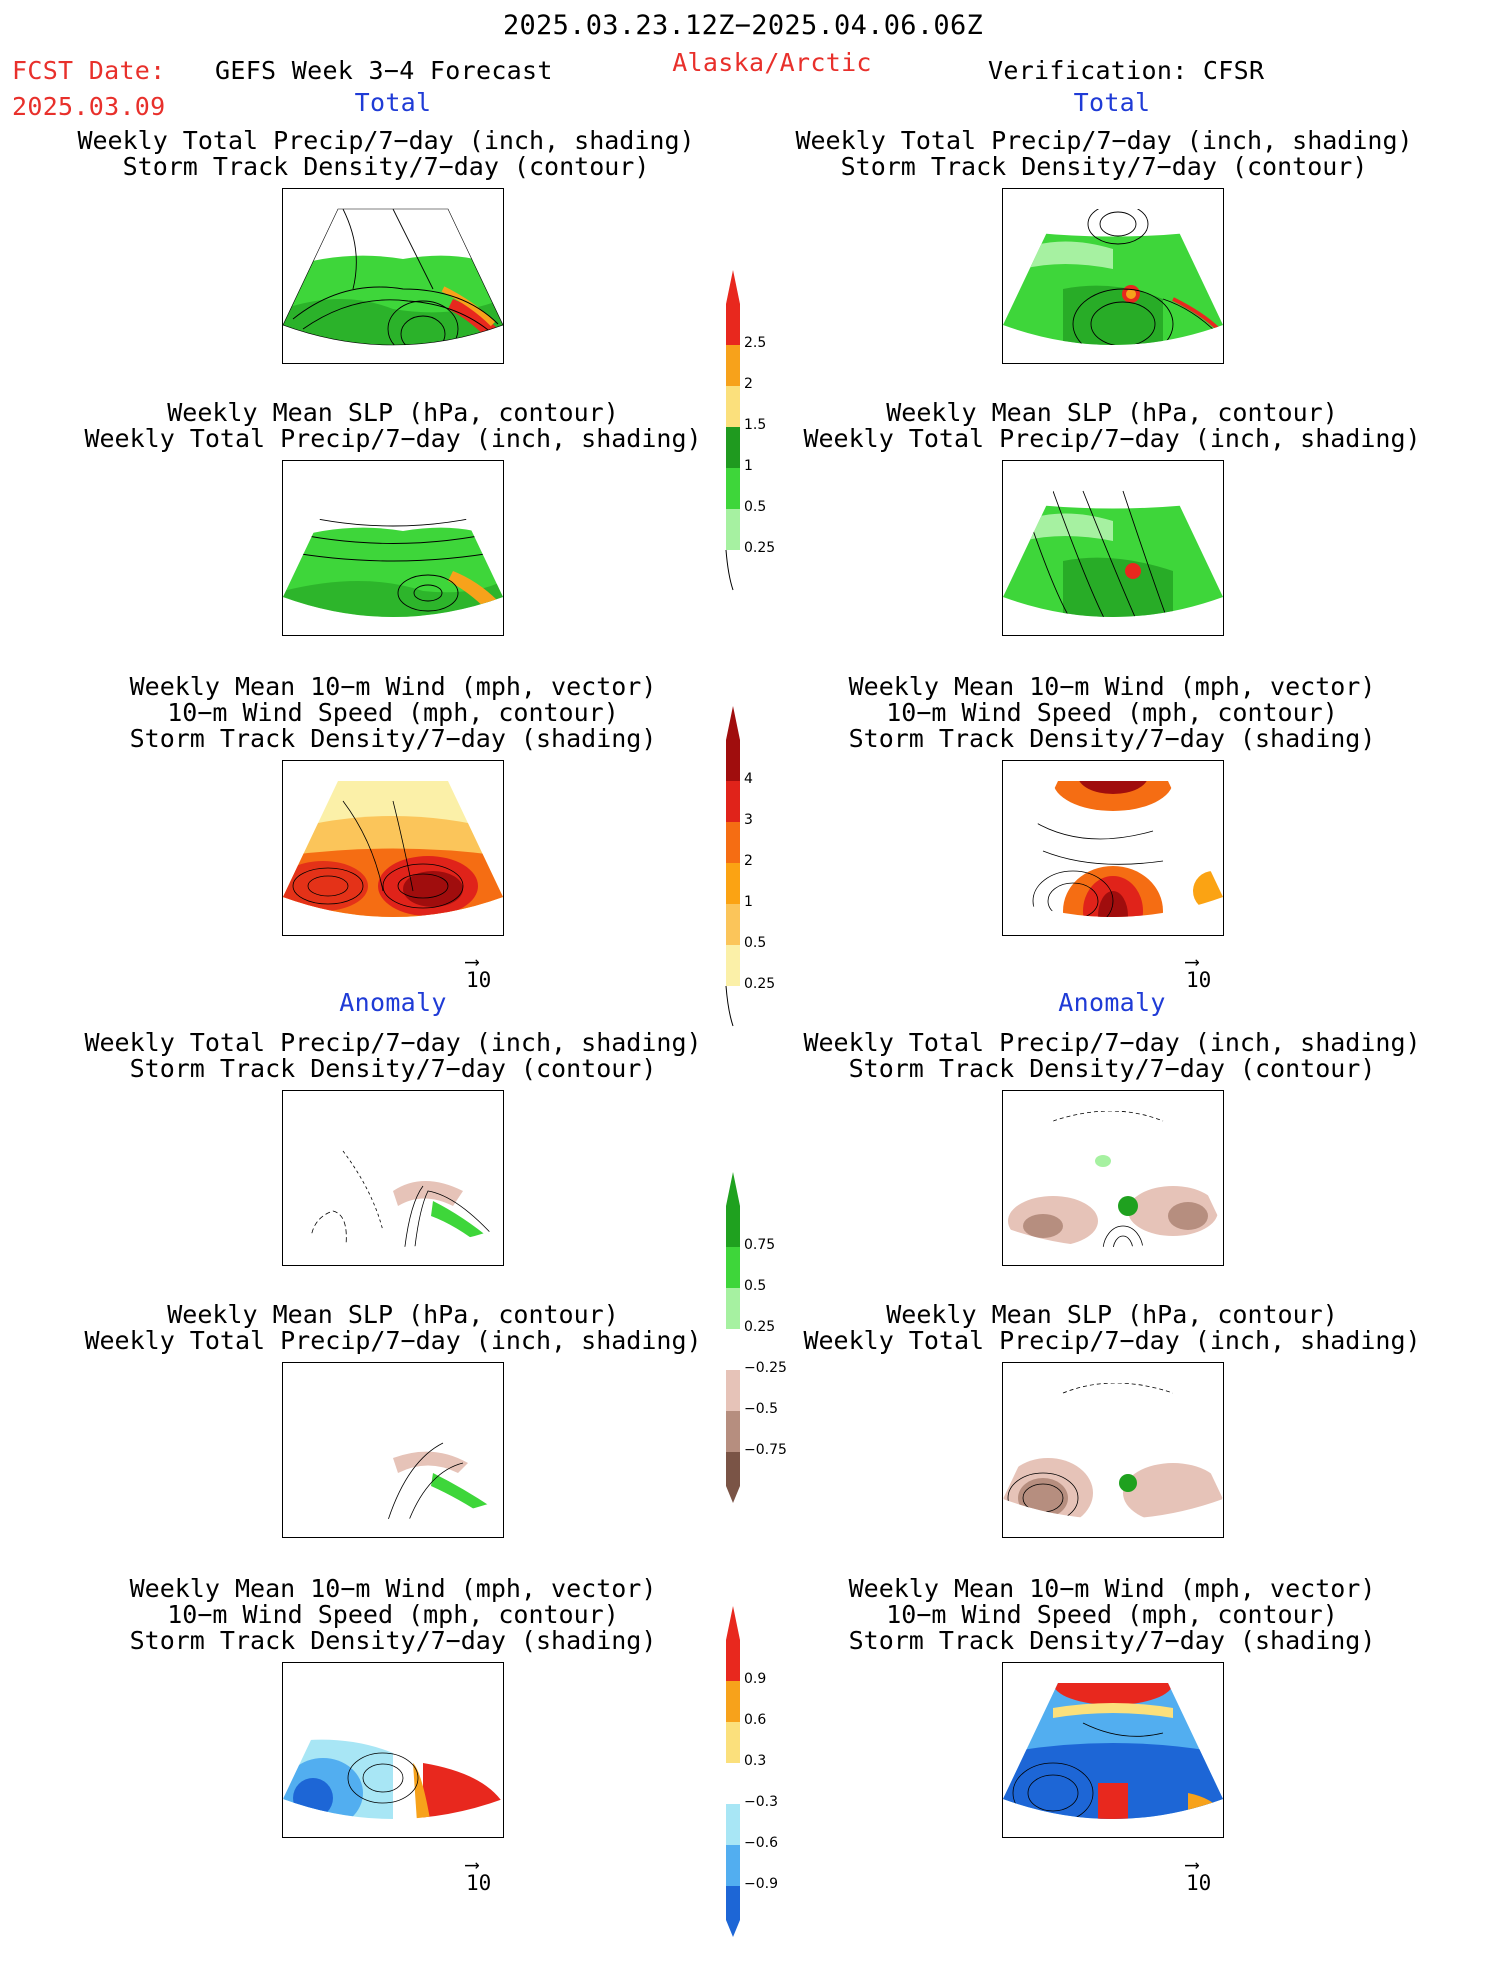  I want to click on colorbar-precip-anom: 0.75 0.5 0.25 −0.25 −0.5 −0.75, so click(754, 1349).